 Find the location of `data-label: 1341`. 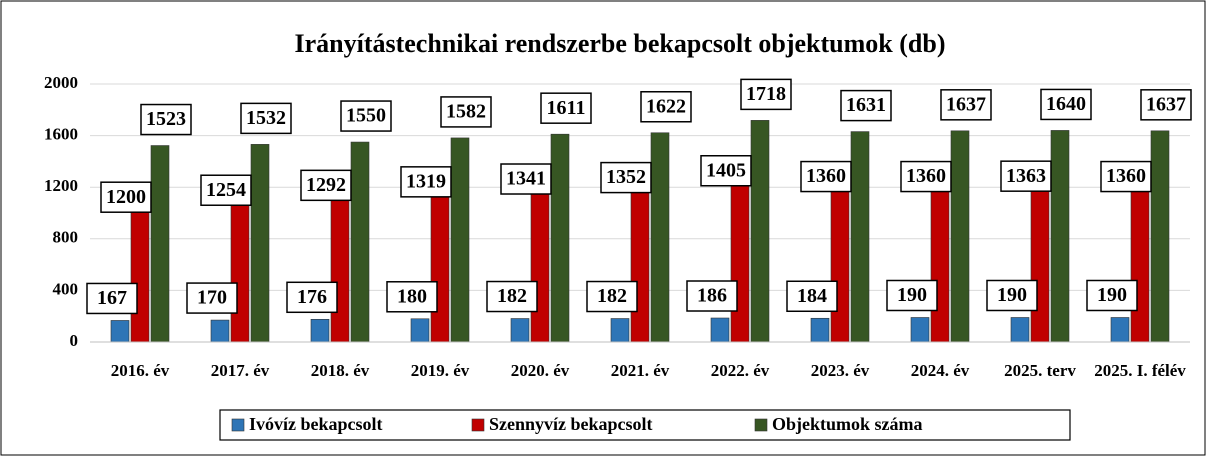

data-label: 1341 is located at coordinates (526, 179).